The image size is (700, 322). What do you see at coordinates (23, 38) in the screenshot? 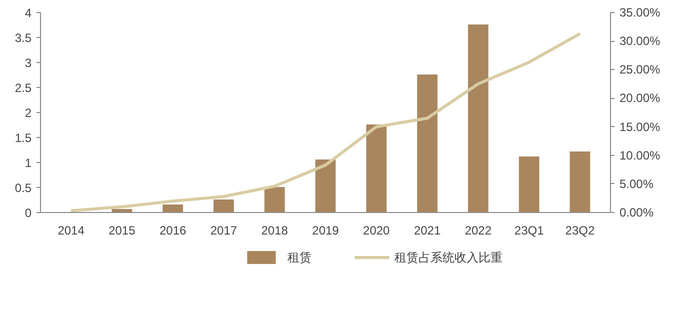
I see `y-tick-label: 3.5` at bounding box center [23, 38].